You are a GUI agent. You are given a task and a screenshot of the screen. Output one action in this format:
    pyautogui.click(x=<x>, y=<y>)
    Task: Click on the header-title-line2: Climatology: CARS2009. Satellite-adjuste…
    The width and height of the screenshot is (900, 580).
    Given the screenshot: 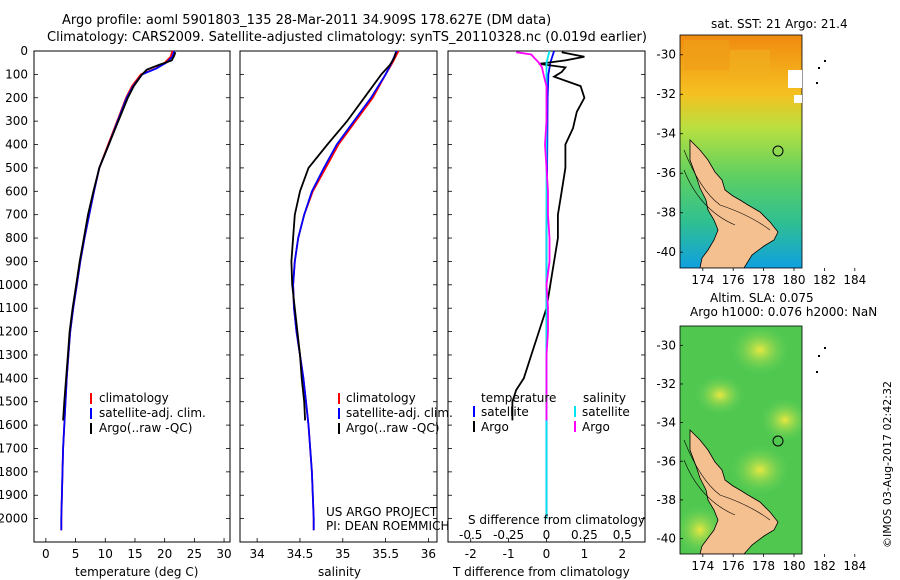 What is the action you would take?
    pyautogui.click(x=347, y=37)
    